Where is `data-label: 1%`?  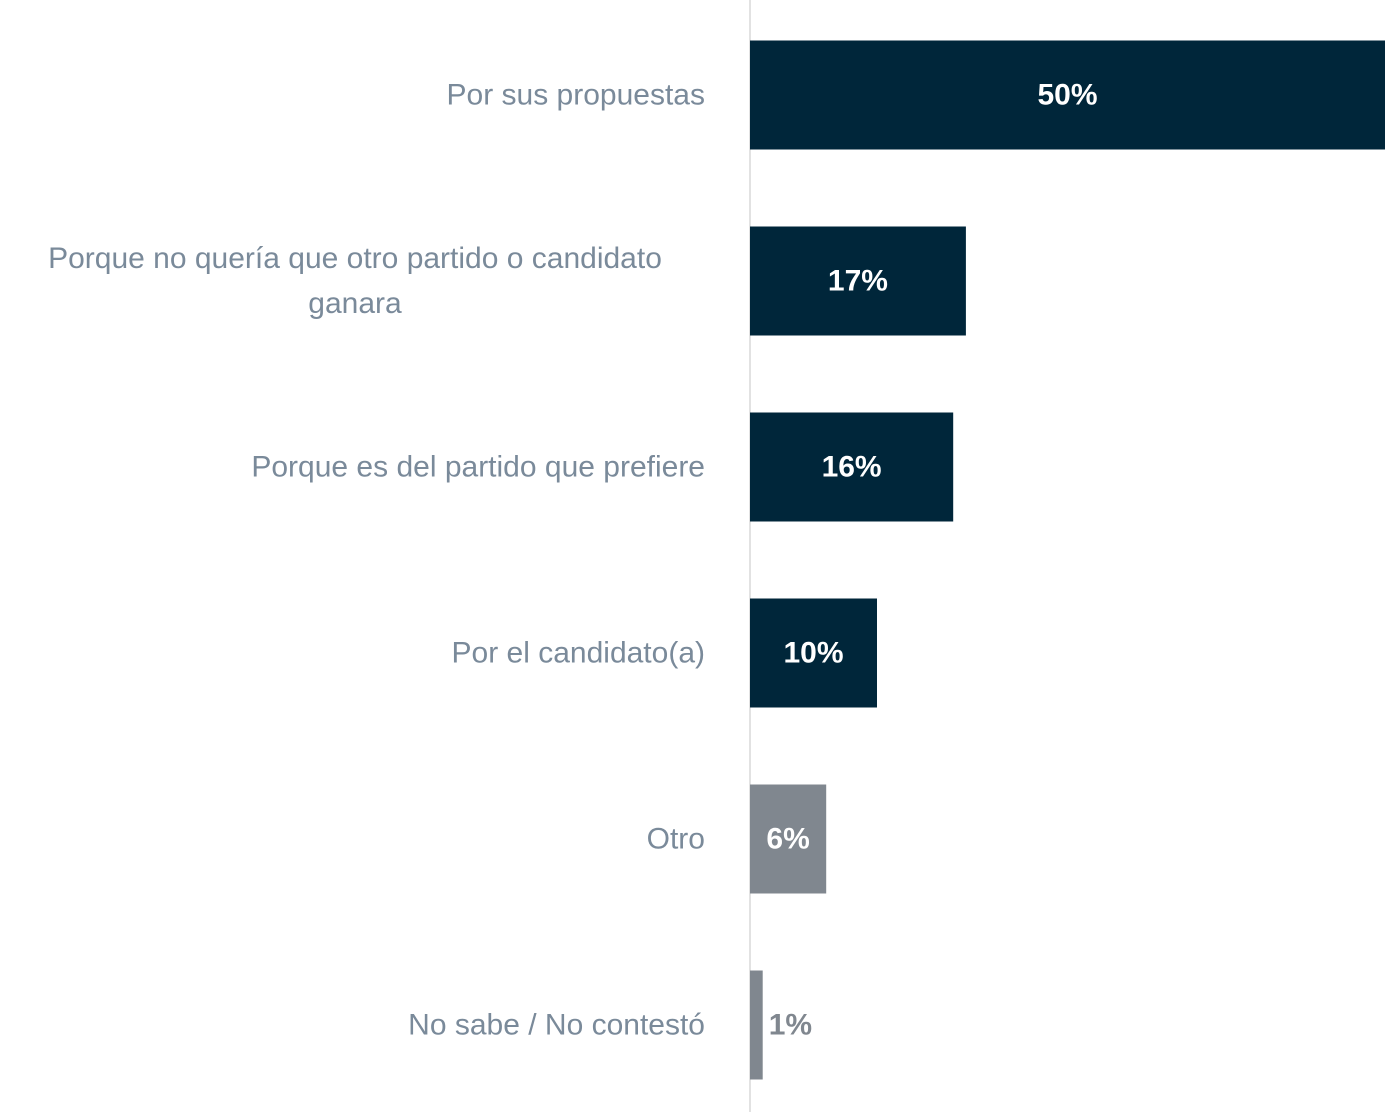
data-label: 1% is located at coordinates (790, 1025).